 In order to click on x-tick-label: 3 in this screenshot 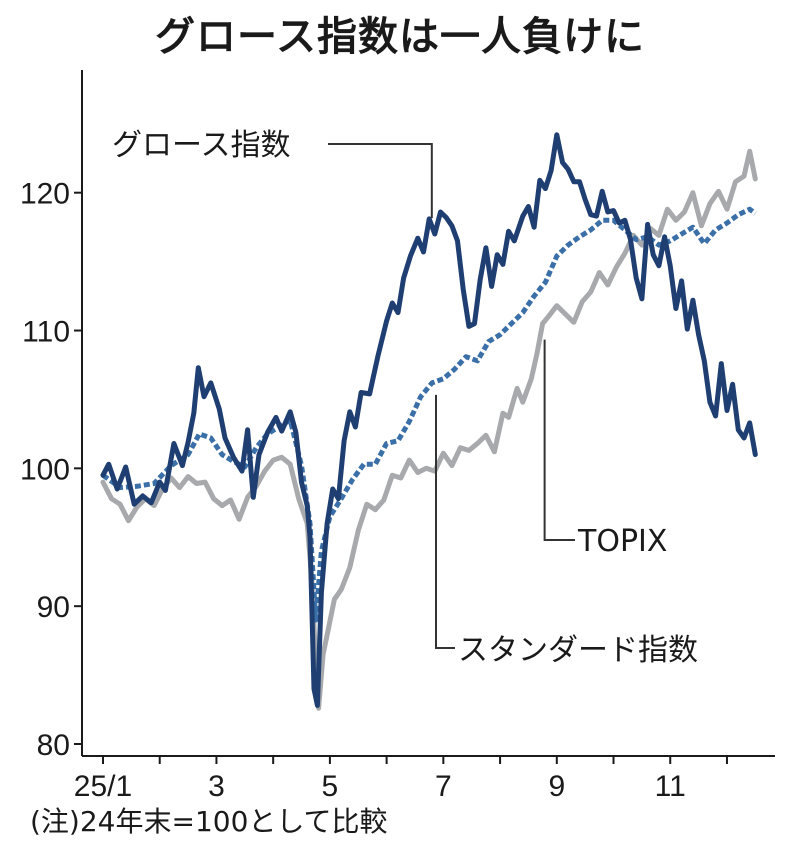, I will do `click(216, 786)`.